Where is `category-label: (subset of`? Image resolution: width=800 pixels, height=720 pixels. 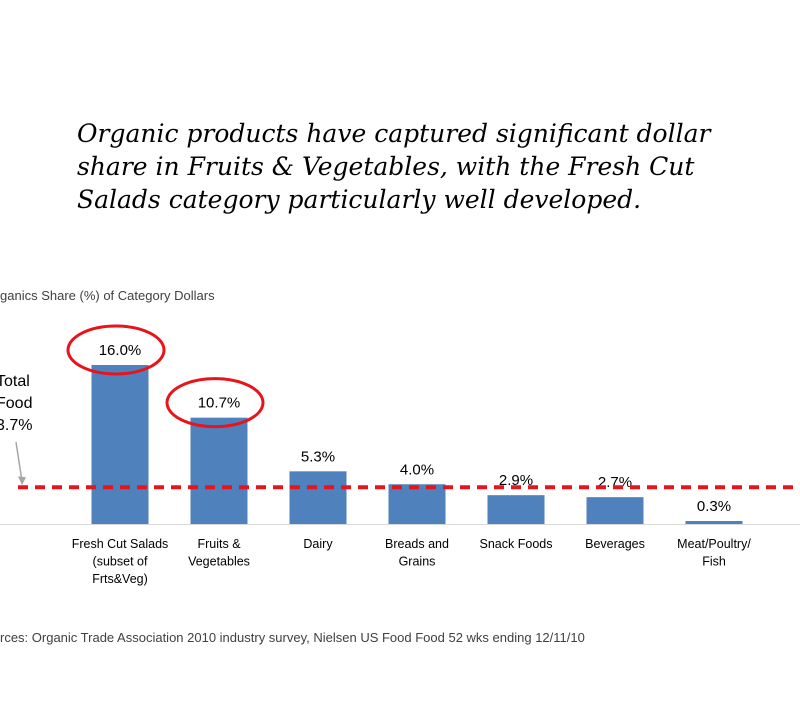 category-label: (subset of is located at coordinates (120, 562).